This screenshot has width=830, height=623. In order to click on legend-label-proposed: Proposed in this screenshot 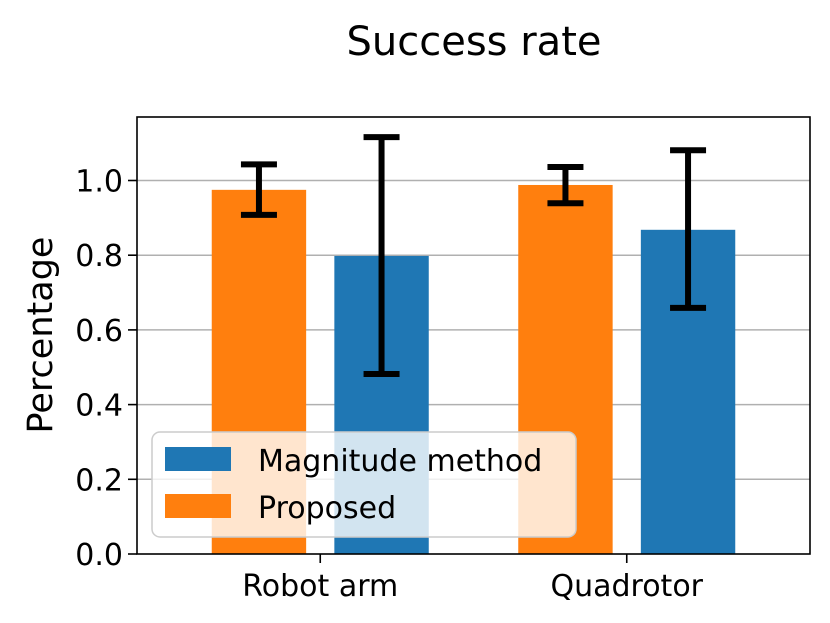, I will do `click(327, 508)`.